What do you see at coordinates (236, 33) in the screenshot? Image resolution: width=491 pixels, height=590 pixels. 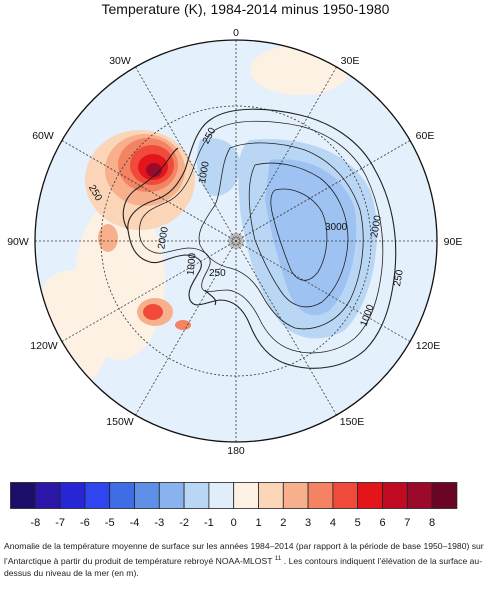 I see `lon-label-0: 0` at bounding box center [236, 33].